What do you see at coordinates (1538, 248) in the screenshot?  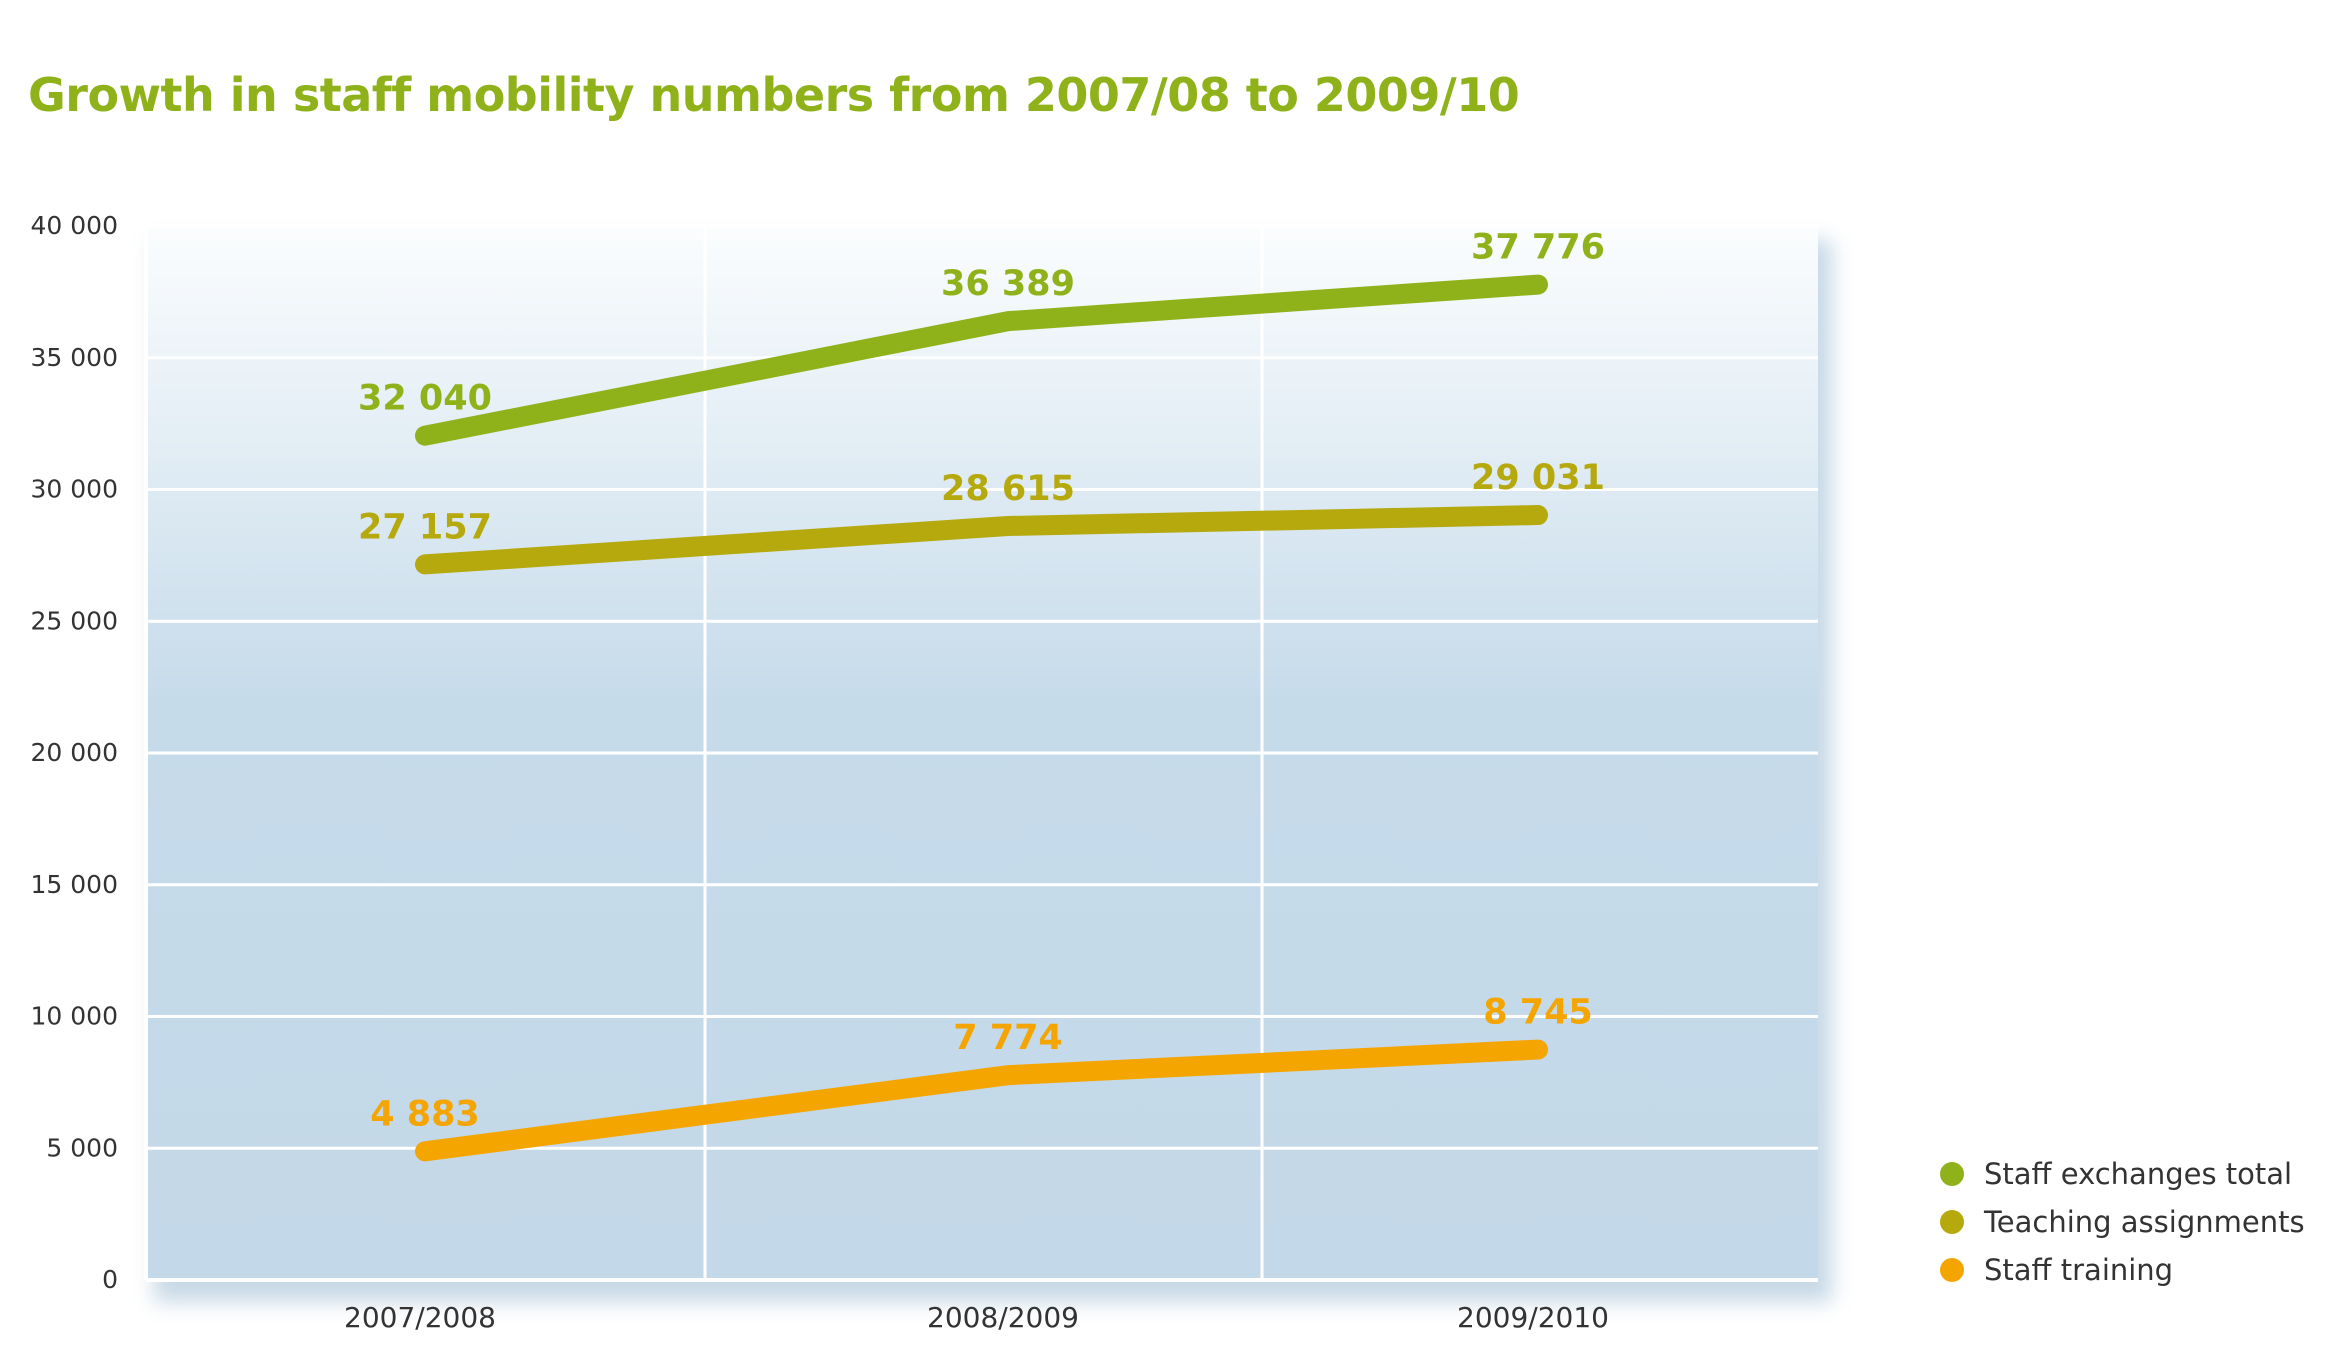 I see `data-label: 37 776` at bounding box center [1538, 248].